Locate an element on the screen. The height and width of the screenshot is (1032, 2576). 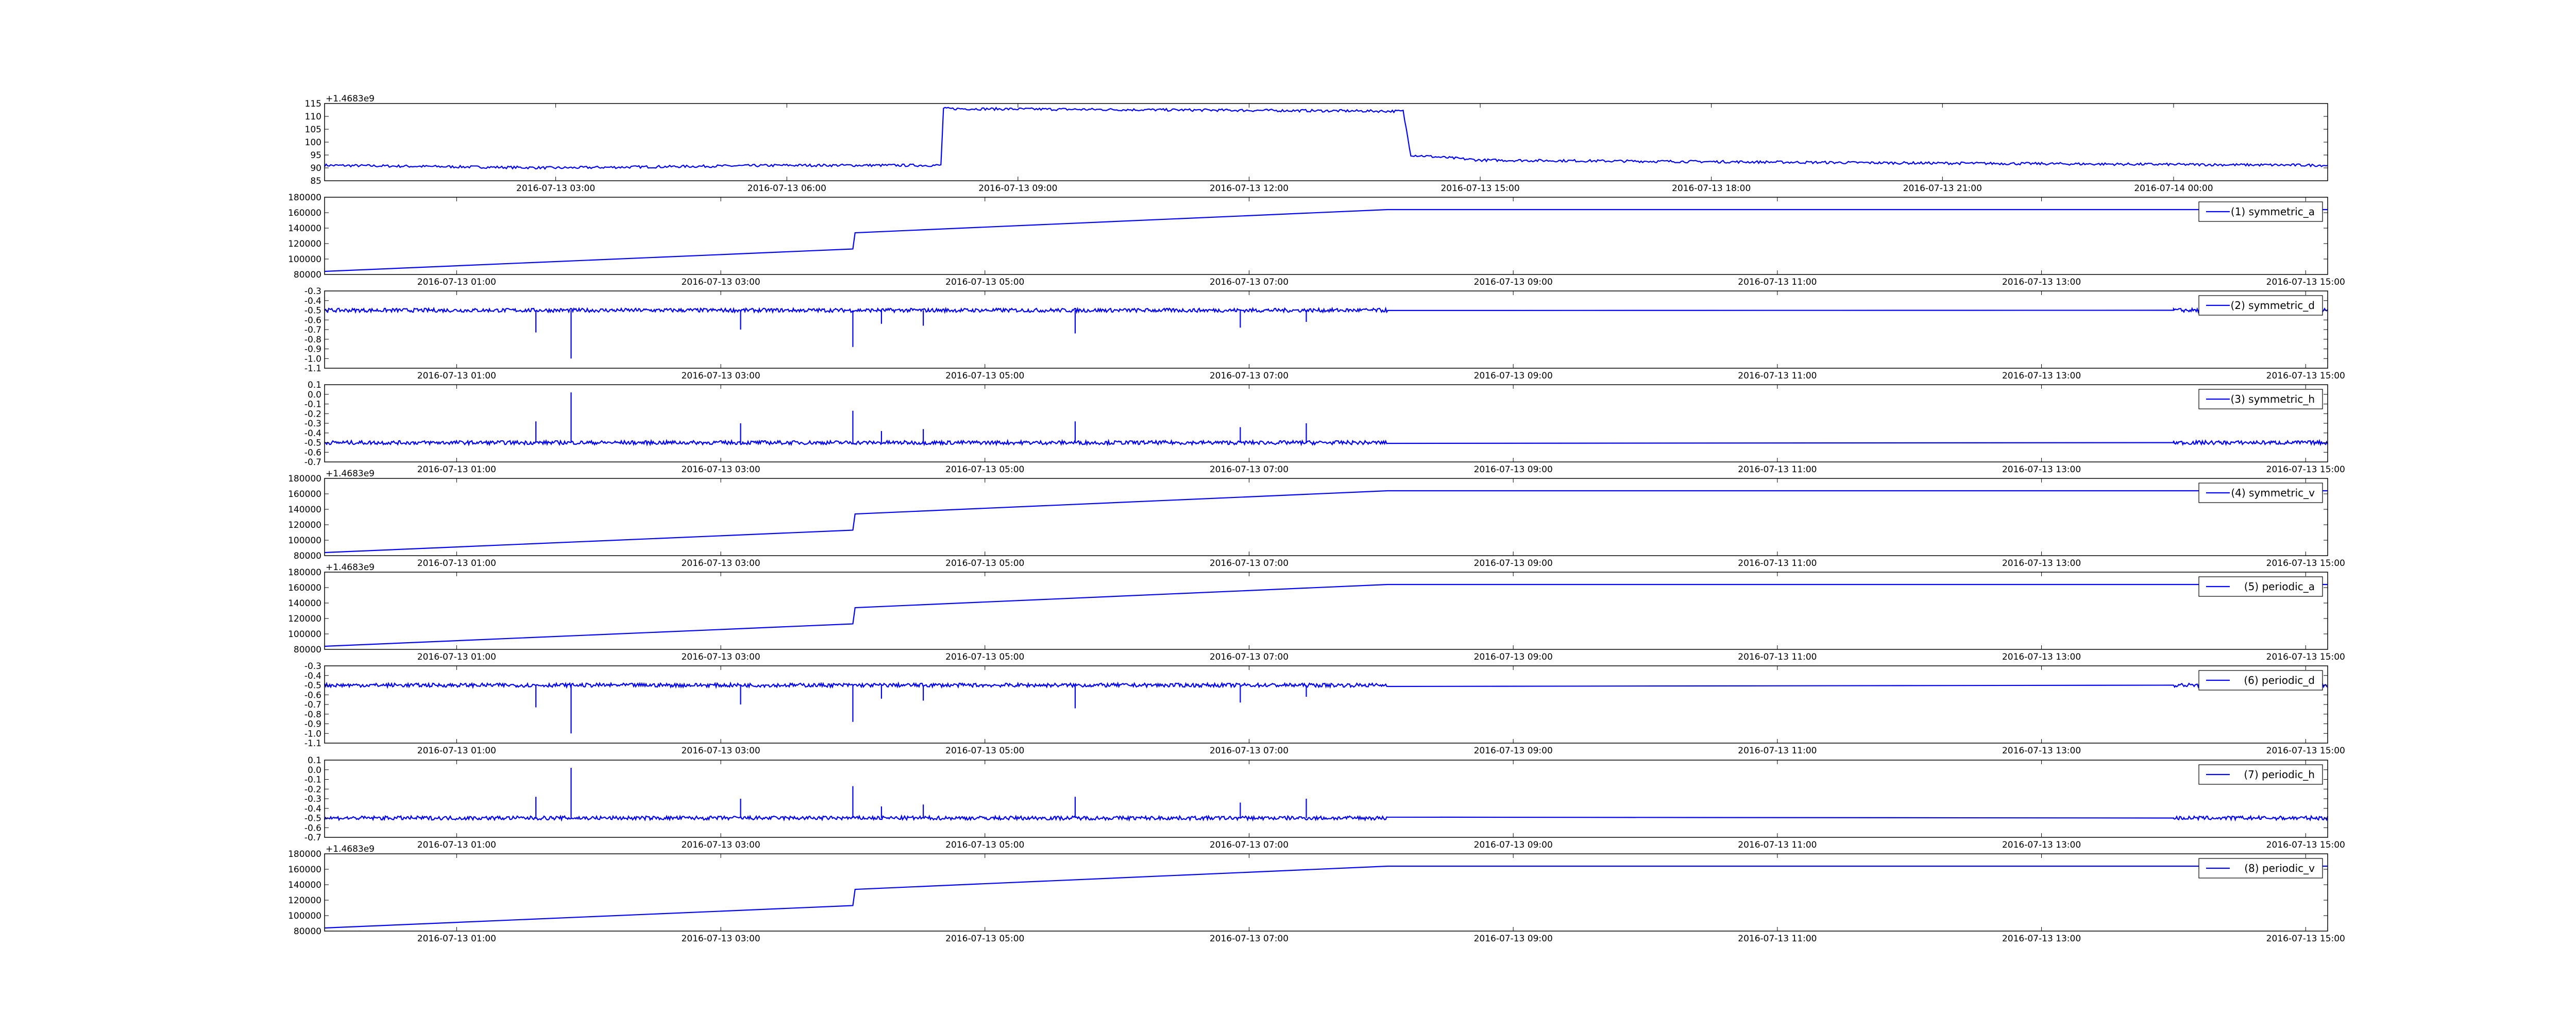
y-tick-label: 0.1 is located at coordinates (314, 760).